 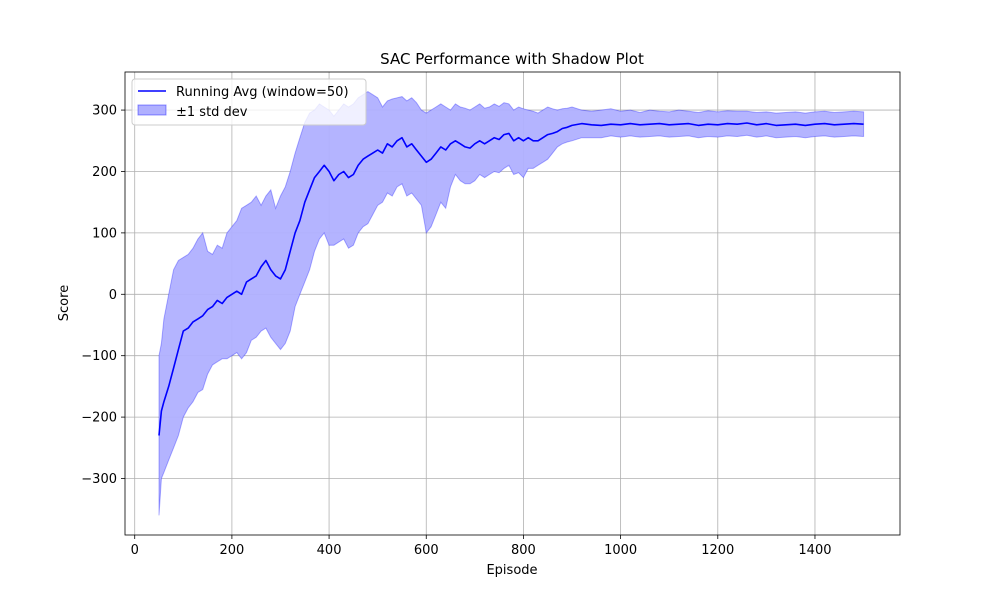 What do you see at coordinates (426, 550) in the screenshot?
I see `x-tick-label: 600` at bounding box center [426, 550].